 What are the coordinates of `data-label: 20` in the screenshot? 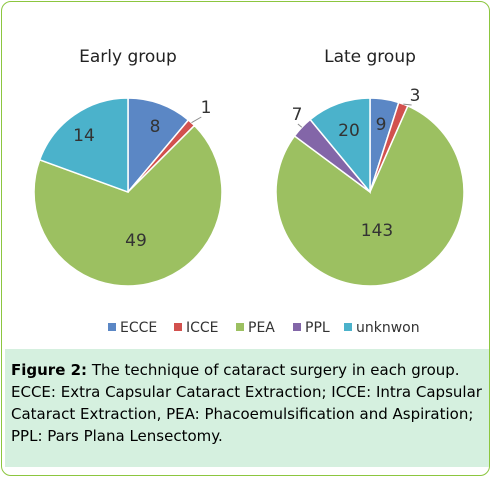 It's located at (349, 131).